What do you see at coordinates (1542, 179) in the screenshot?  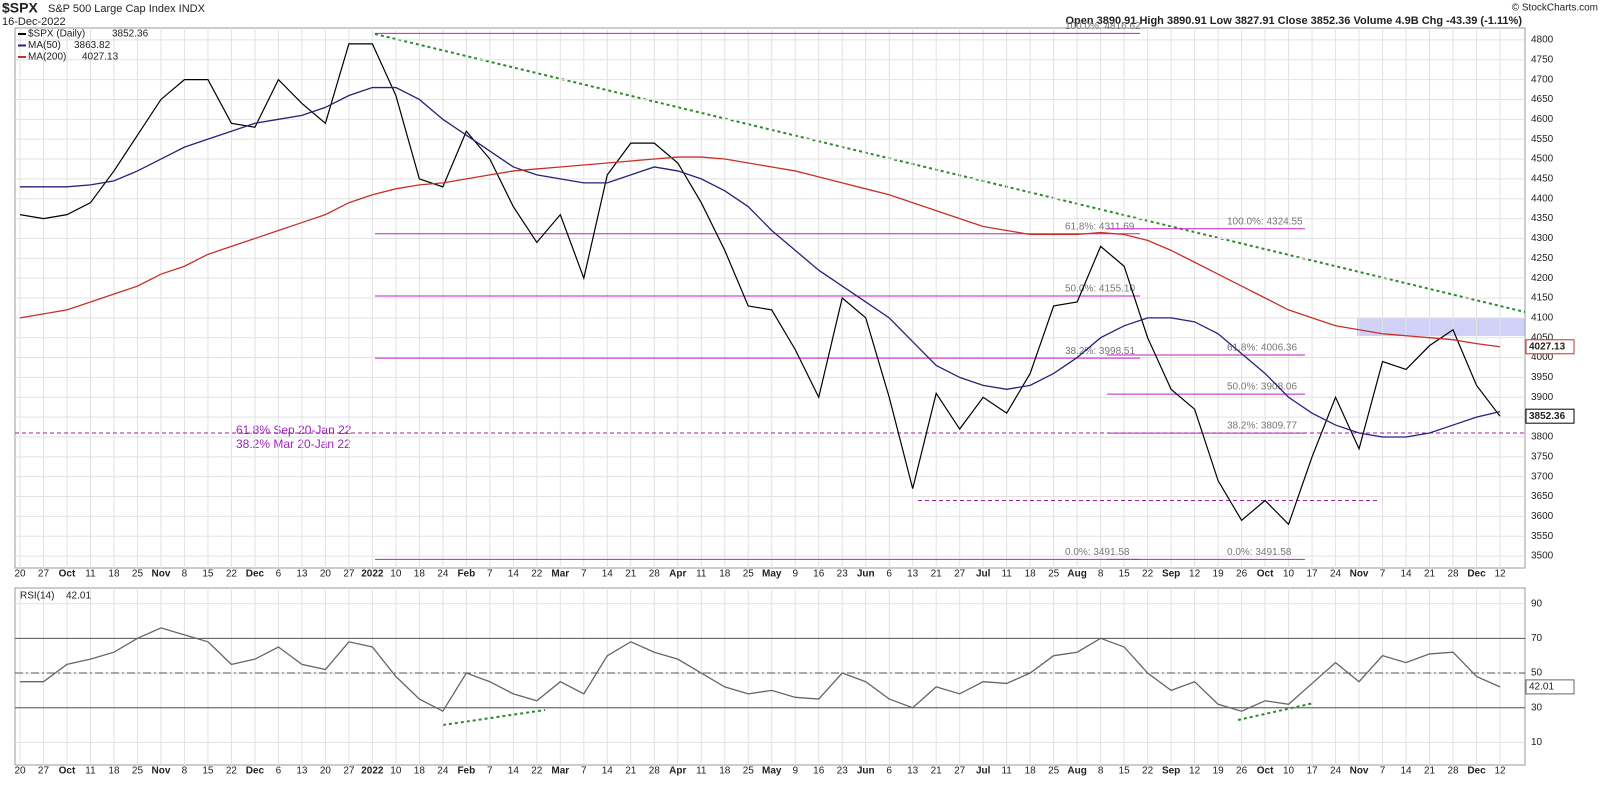 I see `y-tick-label: 4450` at bounding box center [1542, 179].